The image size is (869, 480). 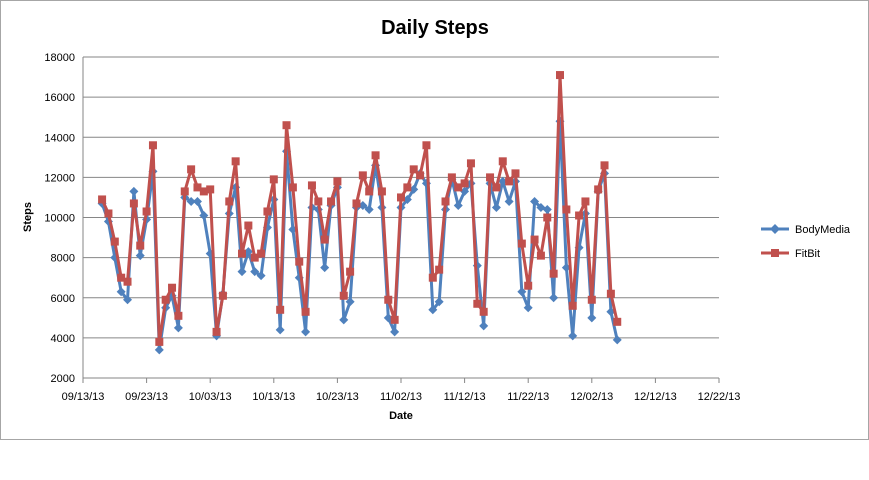 What do you see at coordinates (807, 254) in the screenshot?
I see `legend-label: FitBit` at bounding box center [807, 254].